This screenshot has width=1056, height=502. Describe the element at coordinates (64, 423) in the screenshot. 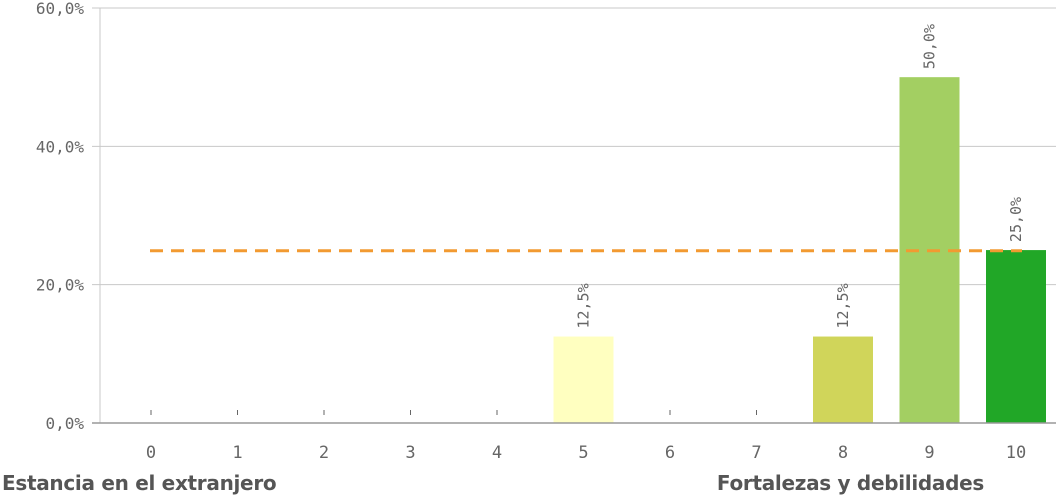

I see `y-tick-label: 0,0%` at that location.